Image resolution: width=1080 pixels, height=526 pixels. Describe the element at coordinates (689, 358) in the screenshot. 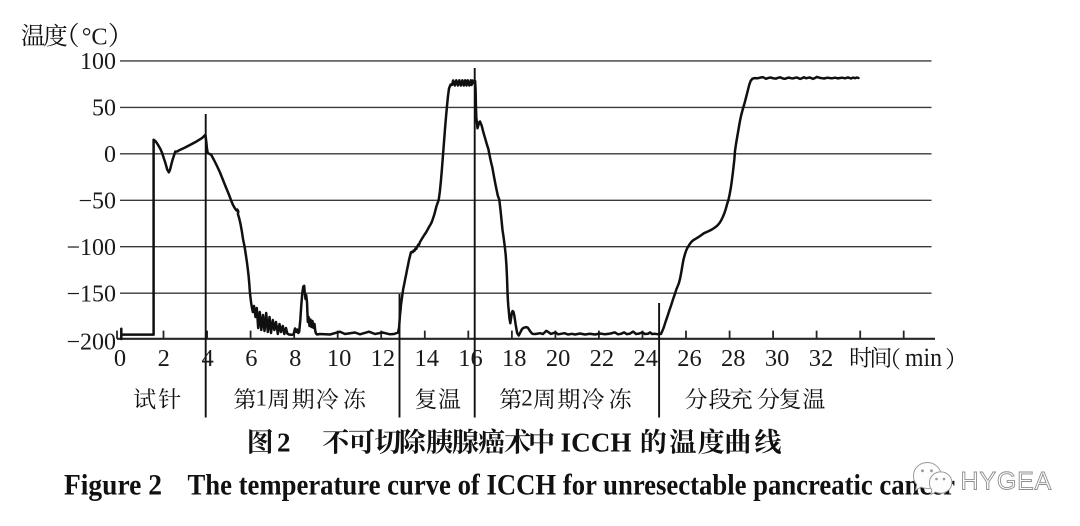

I see `svg-text: 26` at that location.